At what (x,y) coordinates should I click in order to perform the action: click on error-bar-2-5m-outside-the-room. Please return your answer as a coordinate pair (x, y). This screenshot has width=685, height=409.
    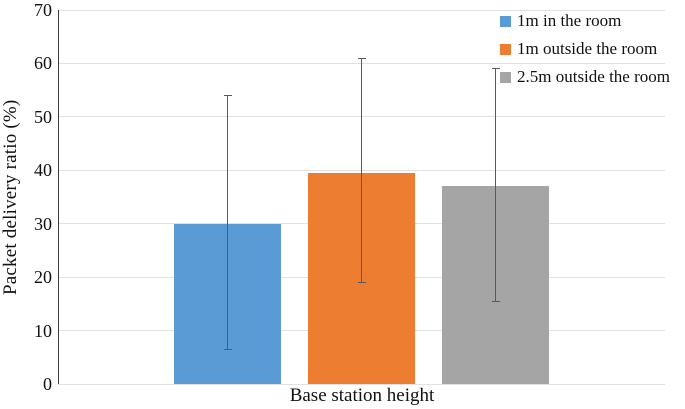
    Looking at the image, I should click on (495, 185).